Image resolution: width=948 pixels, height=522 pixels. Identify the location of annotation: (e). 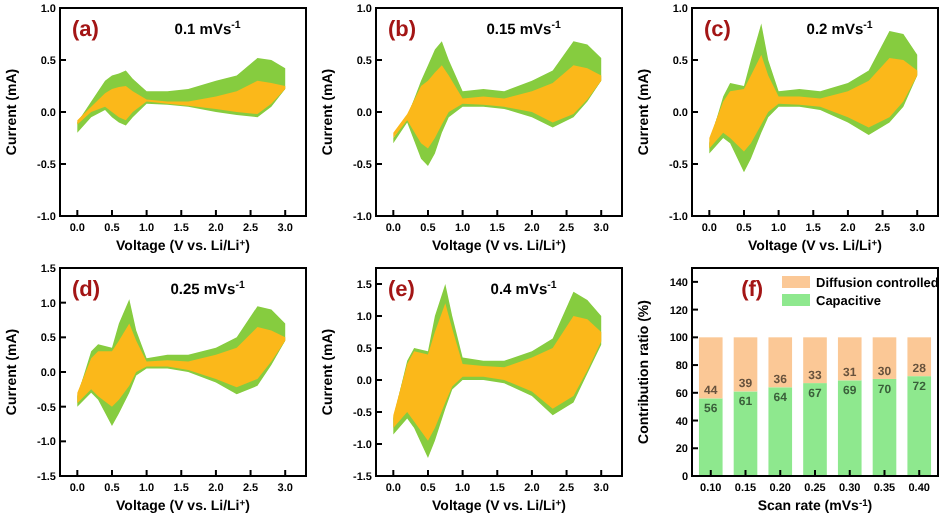
(402, 290).